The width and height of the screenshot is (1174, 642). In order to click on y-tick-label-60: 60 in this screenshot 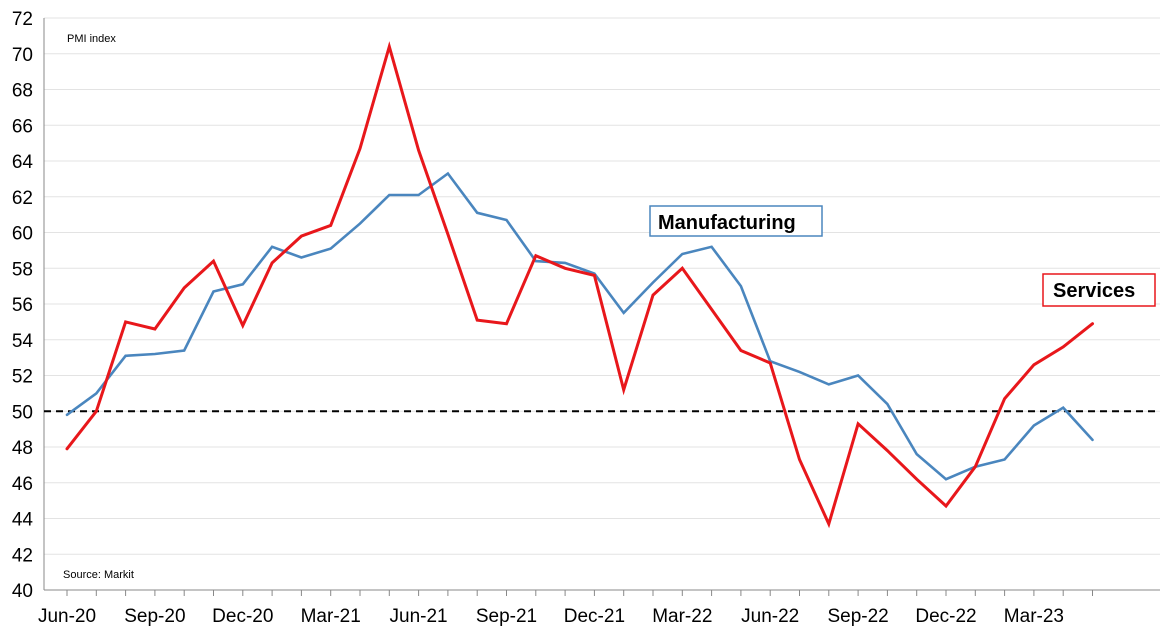, I will do `click(22, 234)`.